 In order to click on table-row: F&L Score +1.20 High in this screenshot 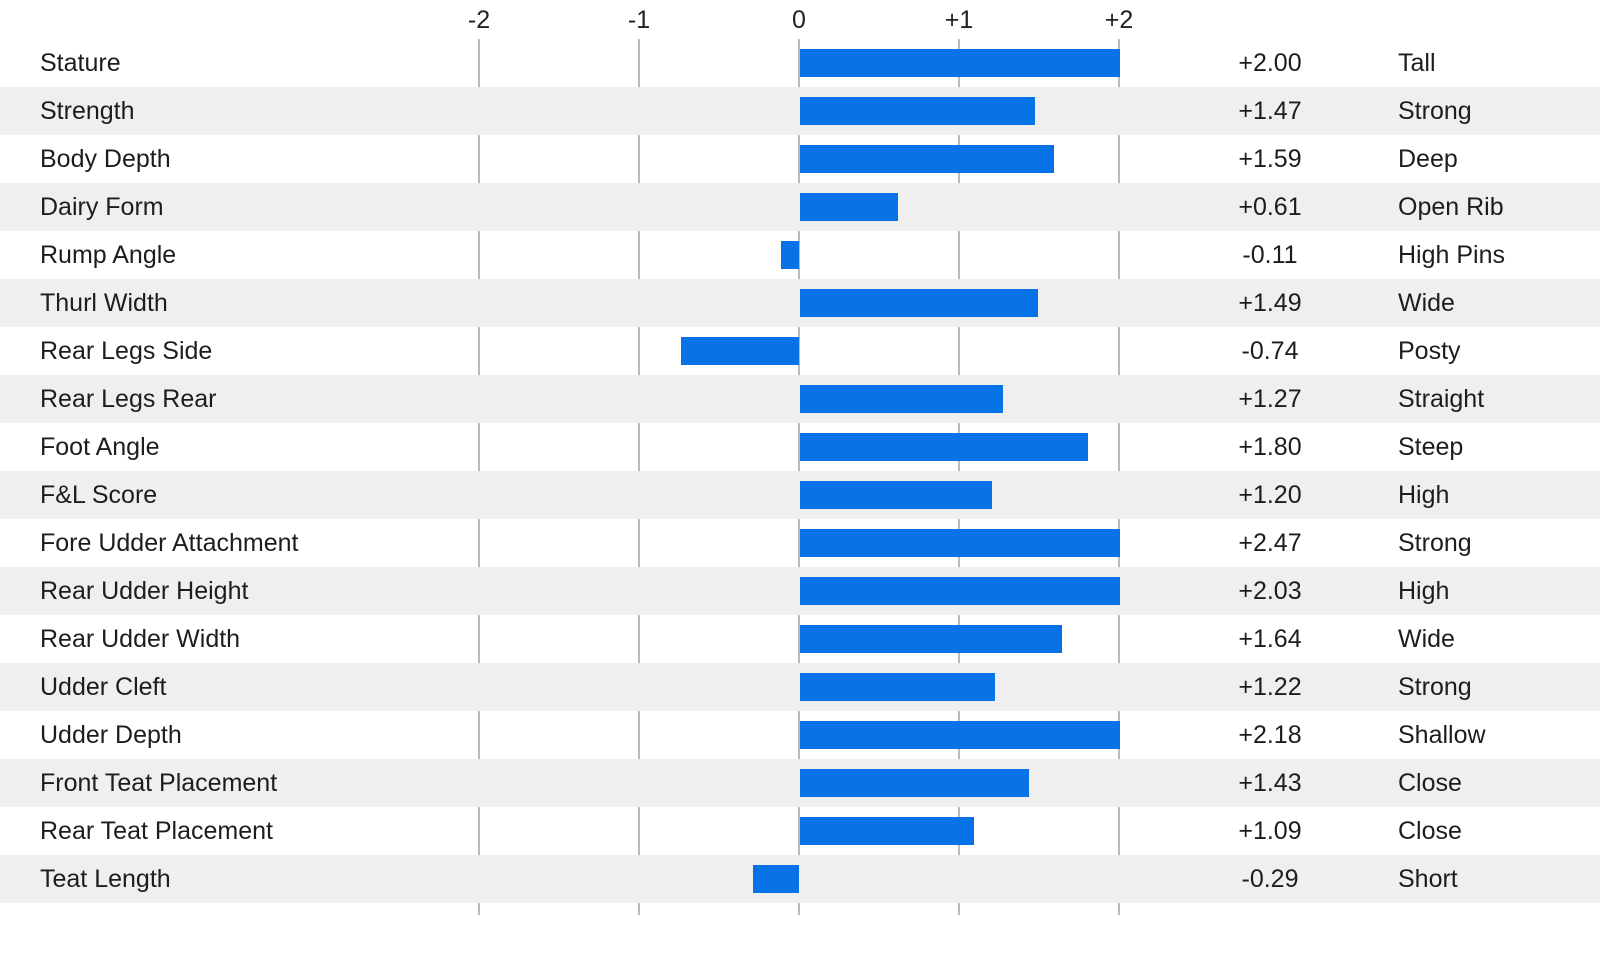, I will do `click(800, 495)`.